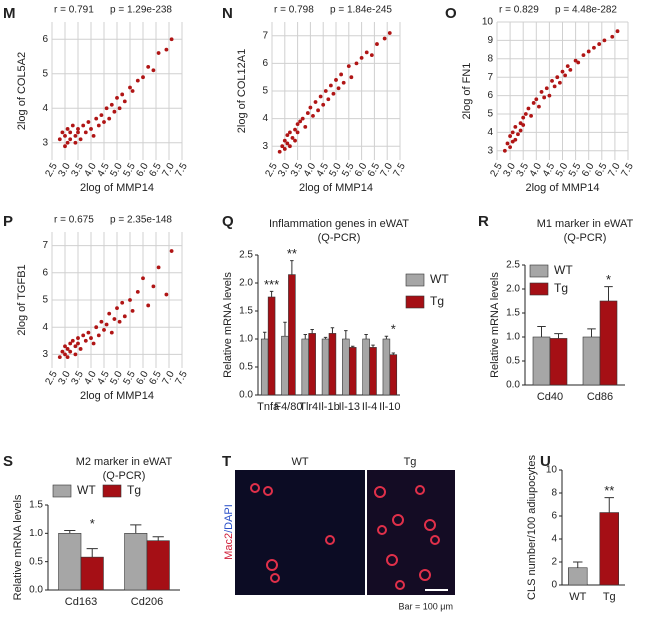 This screenshot has width=660, height=630. I want to click on y-axis-label: 2log of COL5A2, so click(22, 91).